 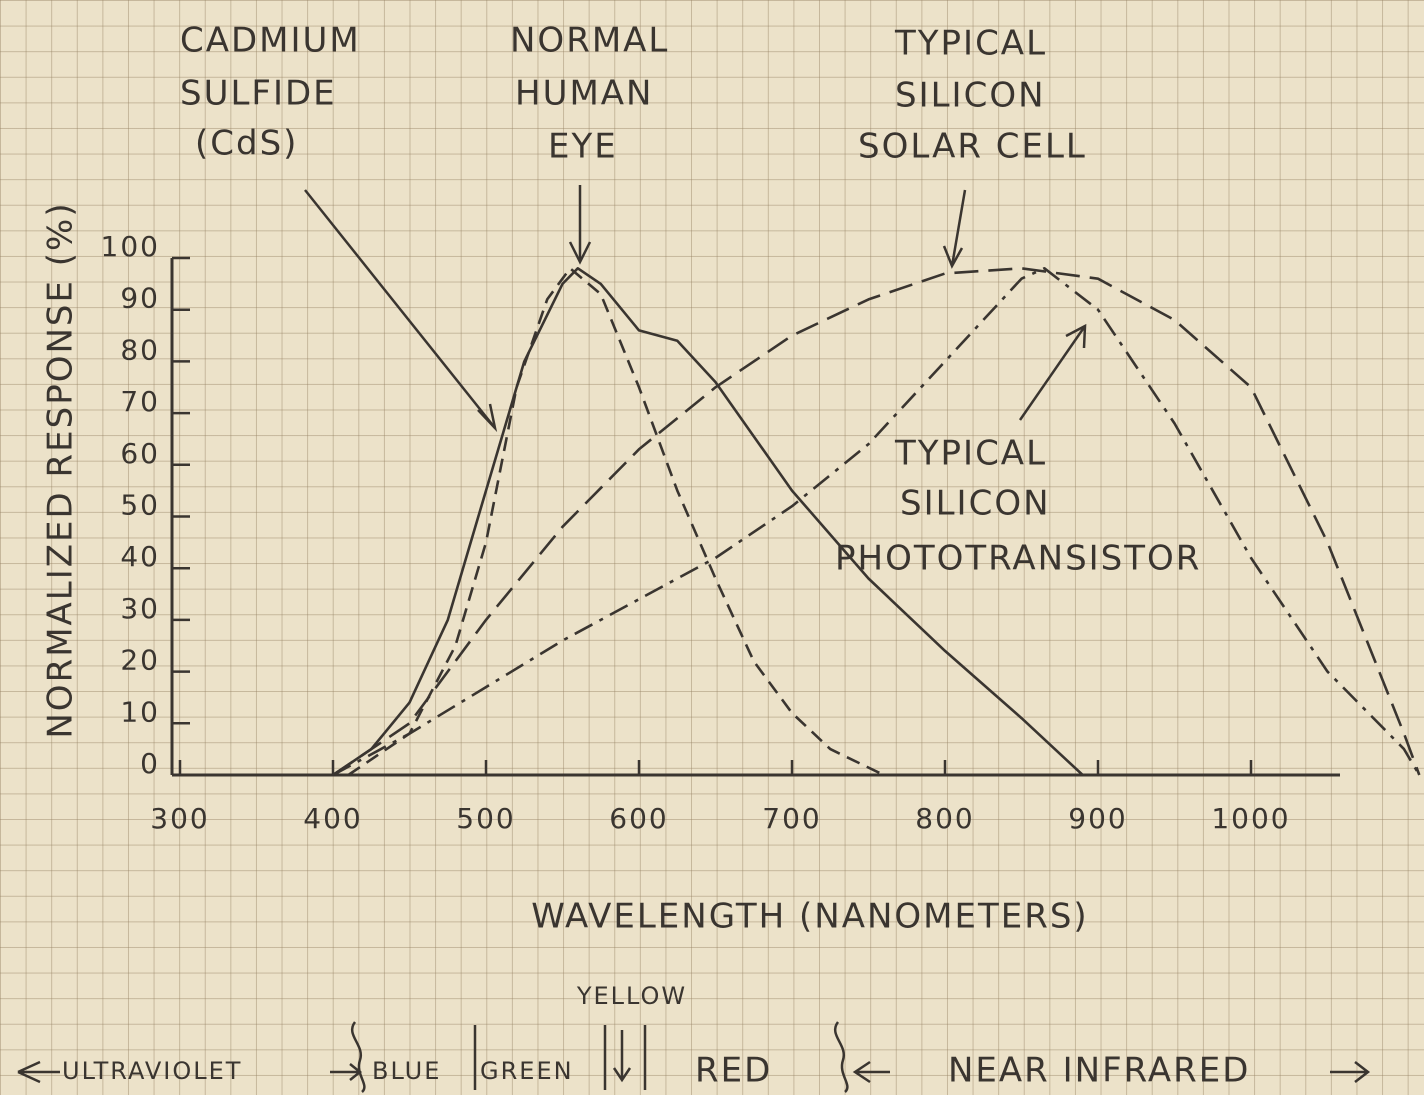 I want to click on x-tick-label: 600, so click(x=638, y=818).